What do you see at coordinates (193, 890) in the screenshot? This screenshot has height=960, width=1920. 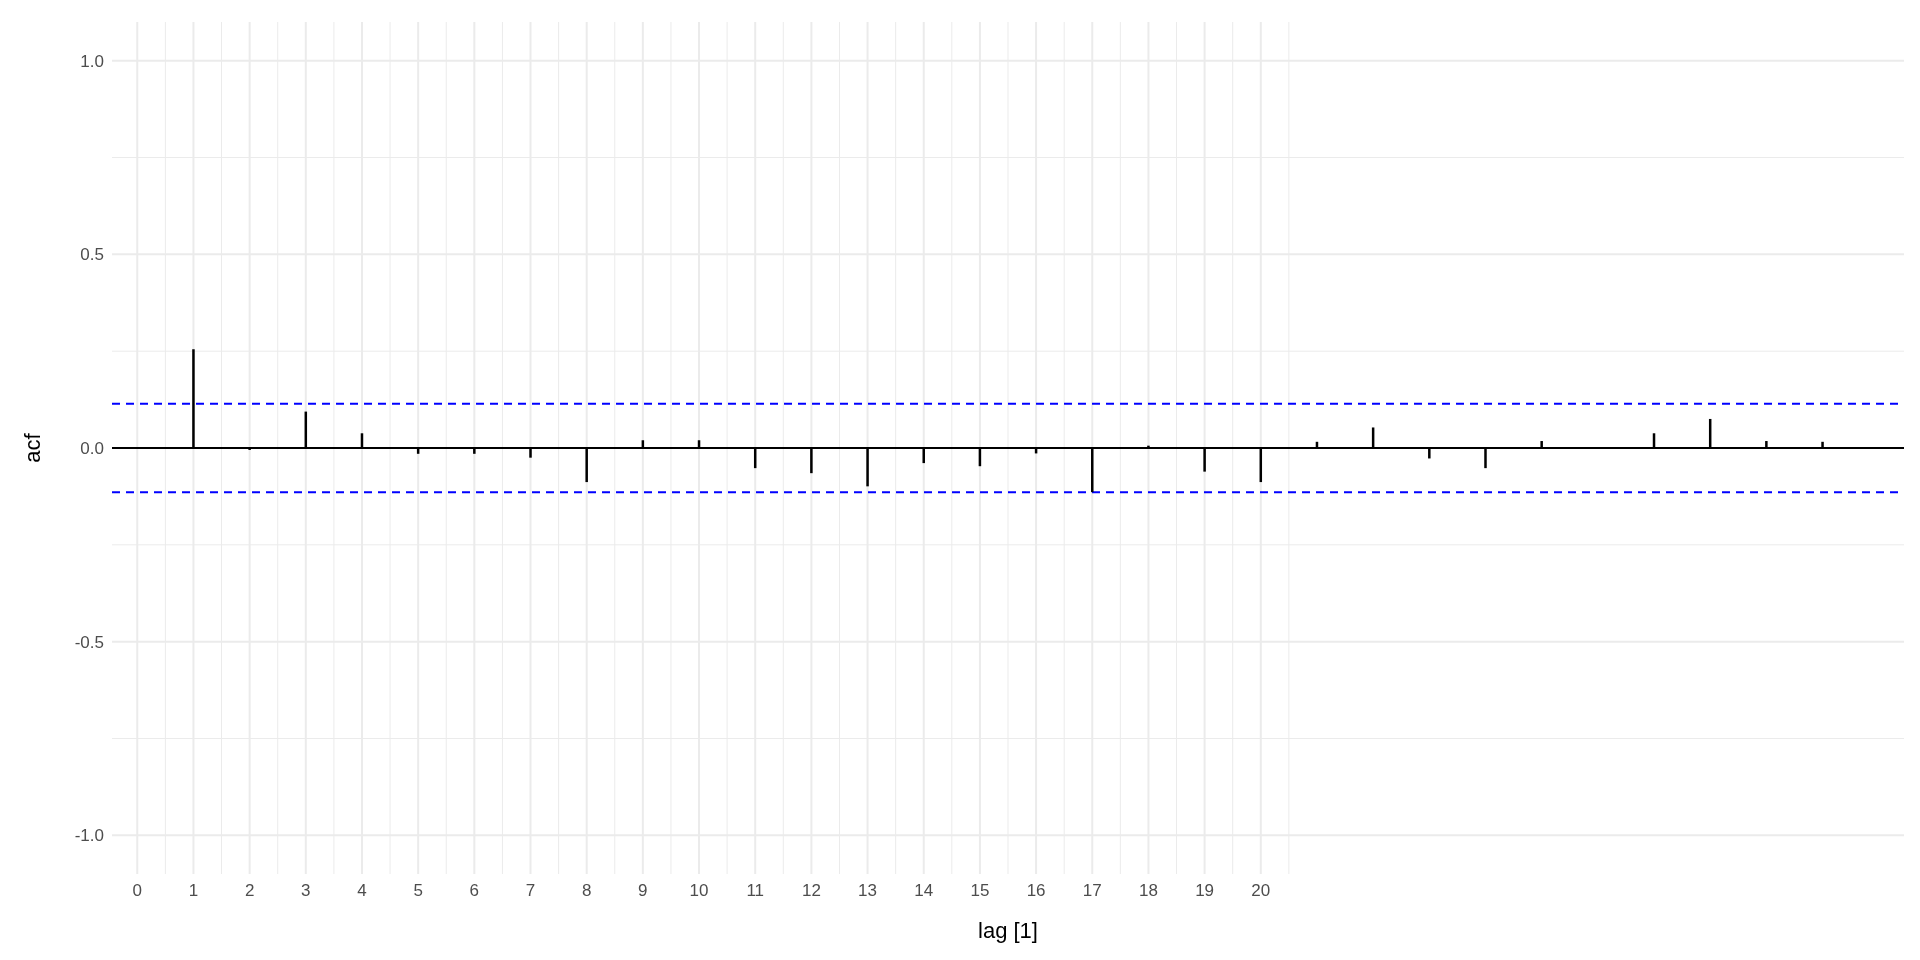 I see `x-tick-label: 1` at bounding box center [193, 890].